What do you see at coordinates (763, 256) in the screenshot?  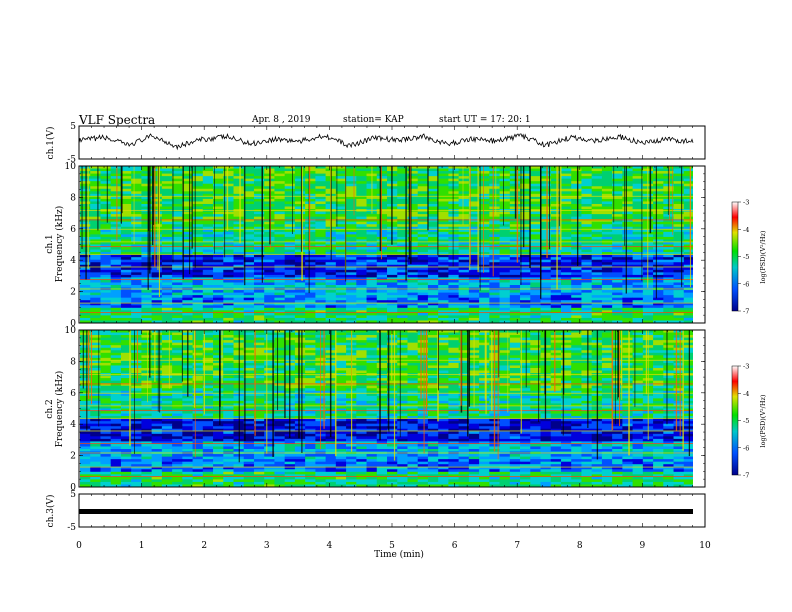 I see `ch1-colorbar-label: log(PSD)(V²/Hz)` at bounding box center [763, 256].